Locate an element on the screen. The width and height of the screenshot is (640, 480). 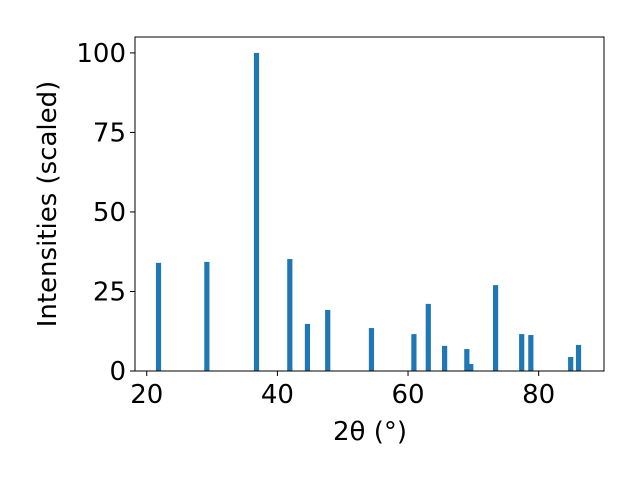
x-axis-label: 2θ (°) is located at coordinates (370, 432).